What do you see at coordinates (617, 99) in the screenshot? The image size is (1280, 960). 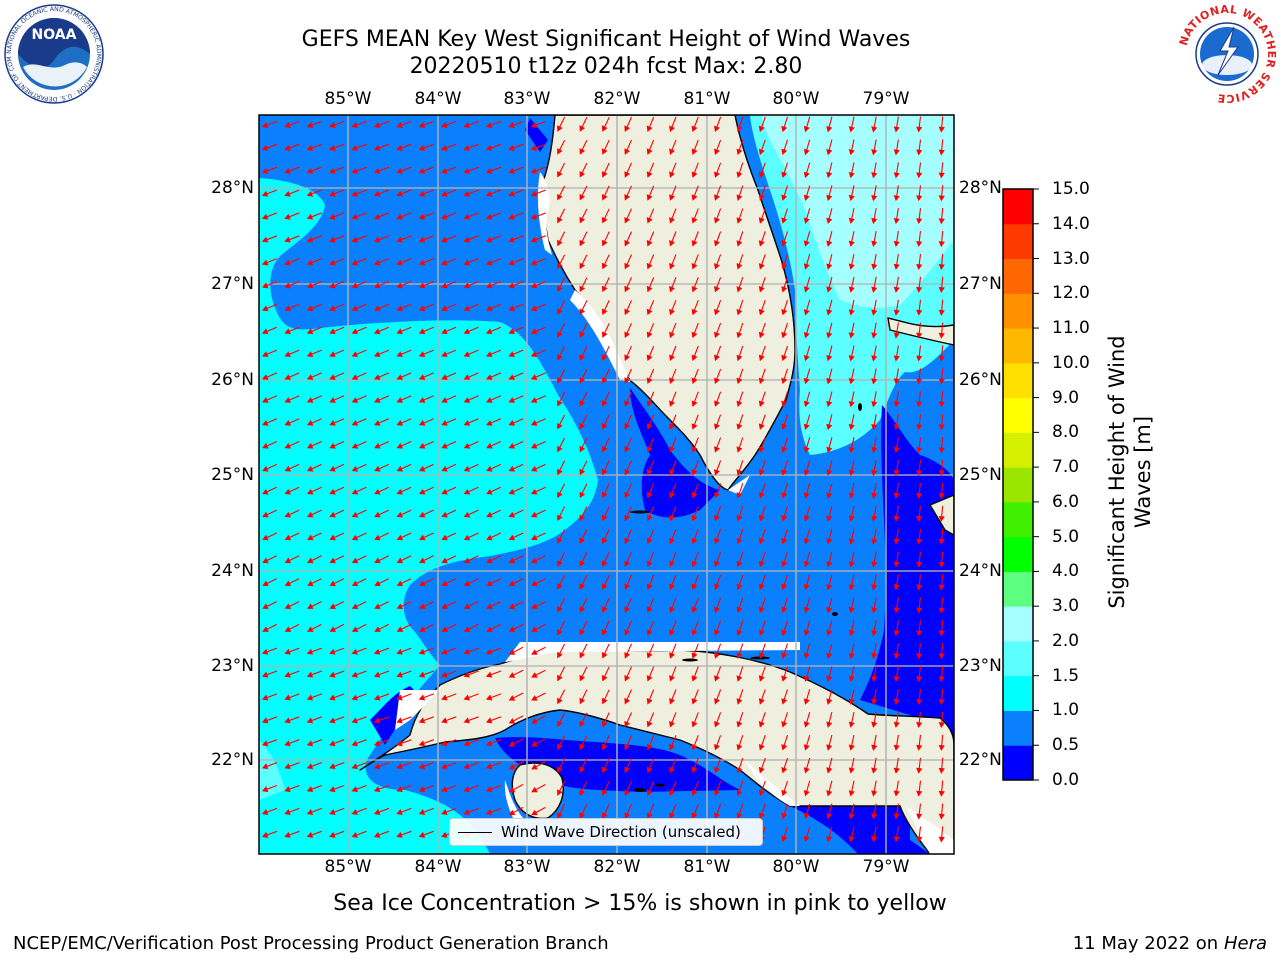 I see `lon-label-top: 82°W` at bounding box center [617, 99].